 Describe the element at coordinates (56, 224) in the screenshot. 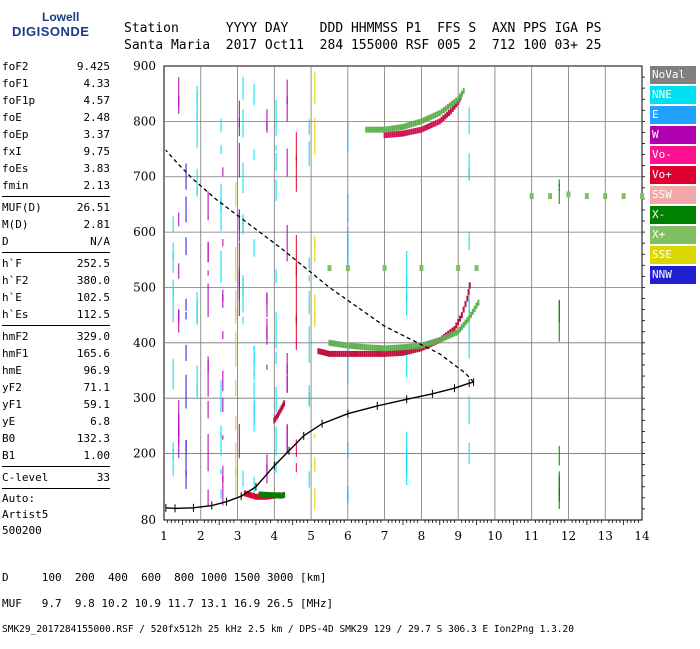

I see `param-row: M(D) 2.81` at that location.